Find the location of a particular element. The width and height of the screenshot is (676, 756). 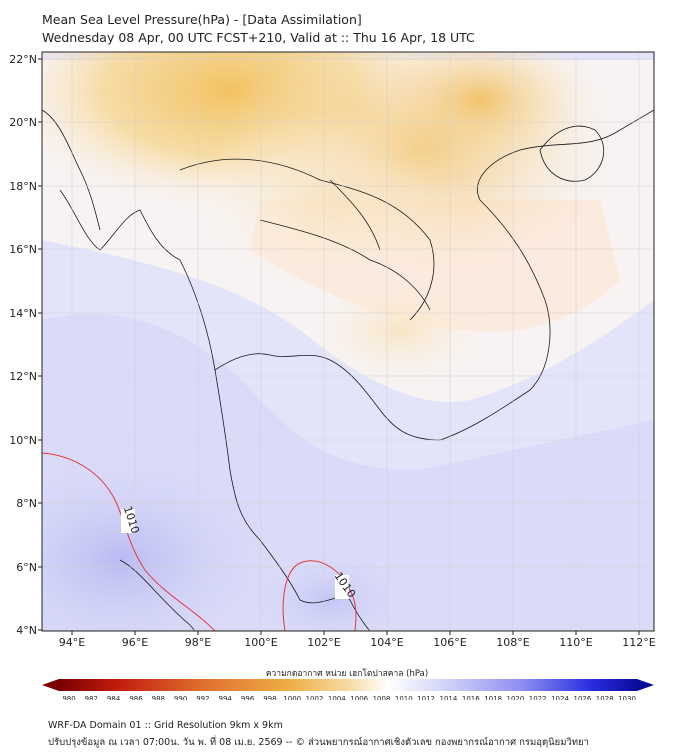

colorbar-tick-label: 1018 is located at coordinates (493, 697).